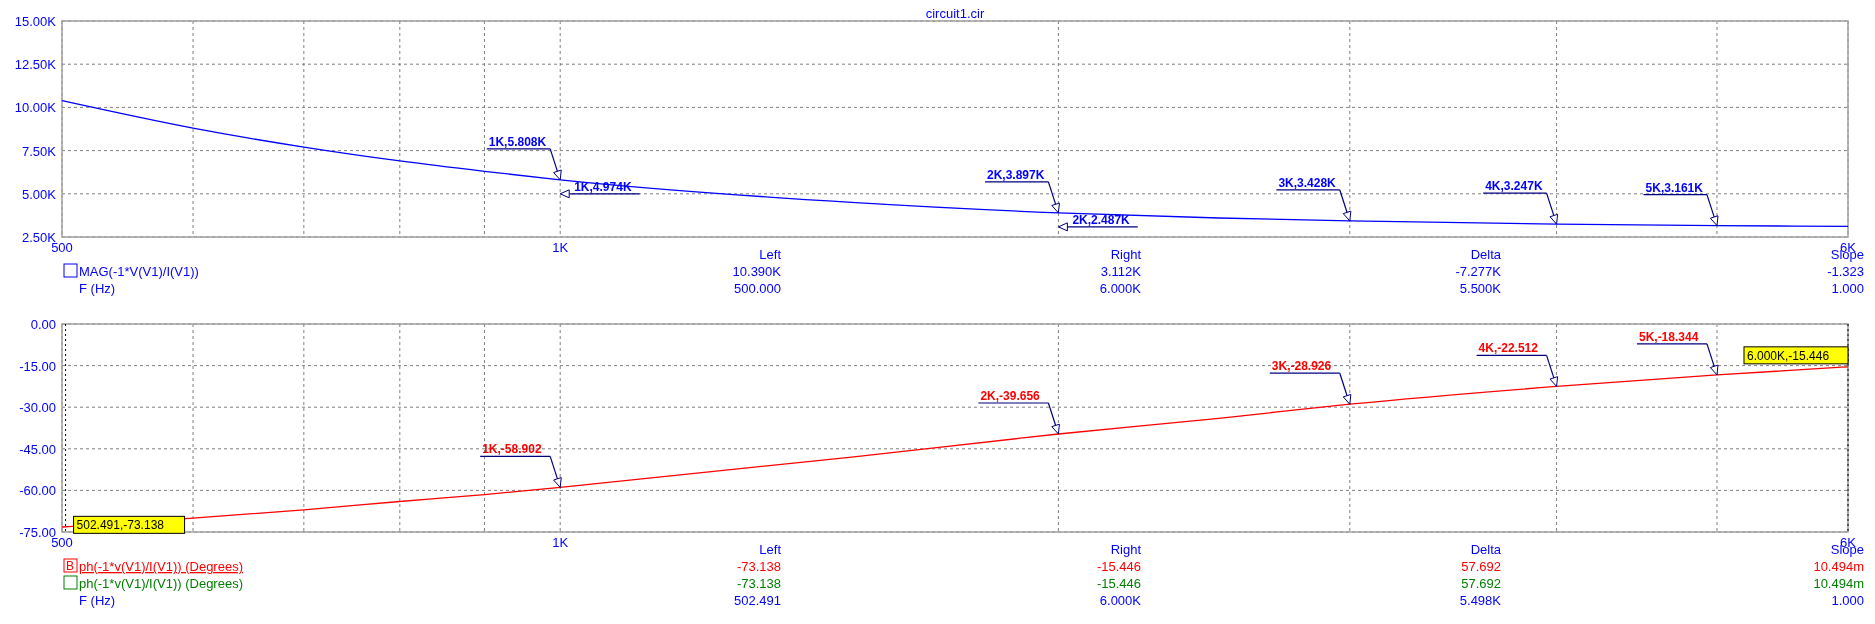 The image size is (1875, 624). Describe the element at coordinates (37, 366) in the screenshot. I see `y-tick-label: -15.00` at that location.